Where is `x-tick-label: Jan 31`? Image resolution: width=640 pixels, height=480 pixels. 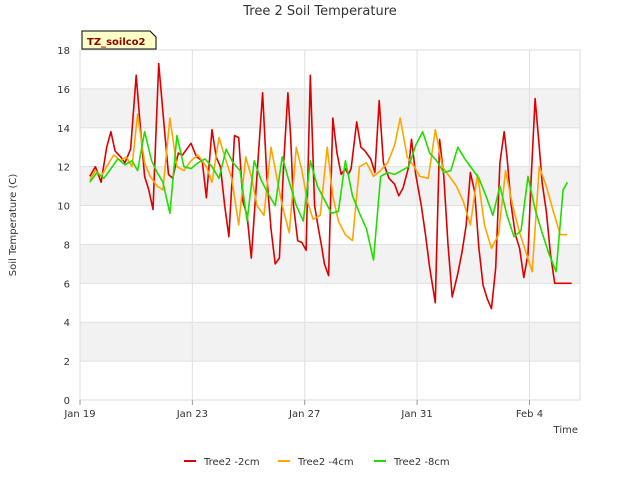
x-tick-label: Jan 31 is located at coordinates (416, 414).